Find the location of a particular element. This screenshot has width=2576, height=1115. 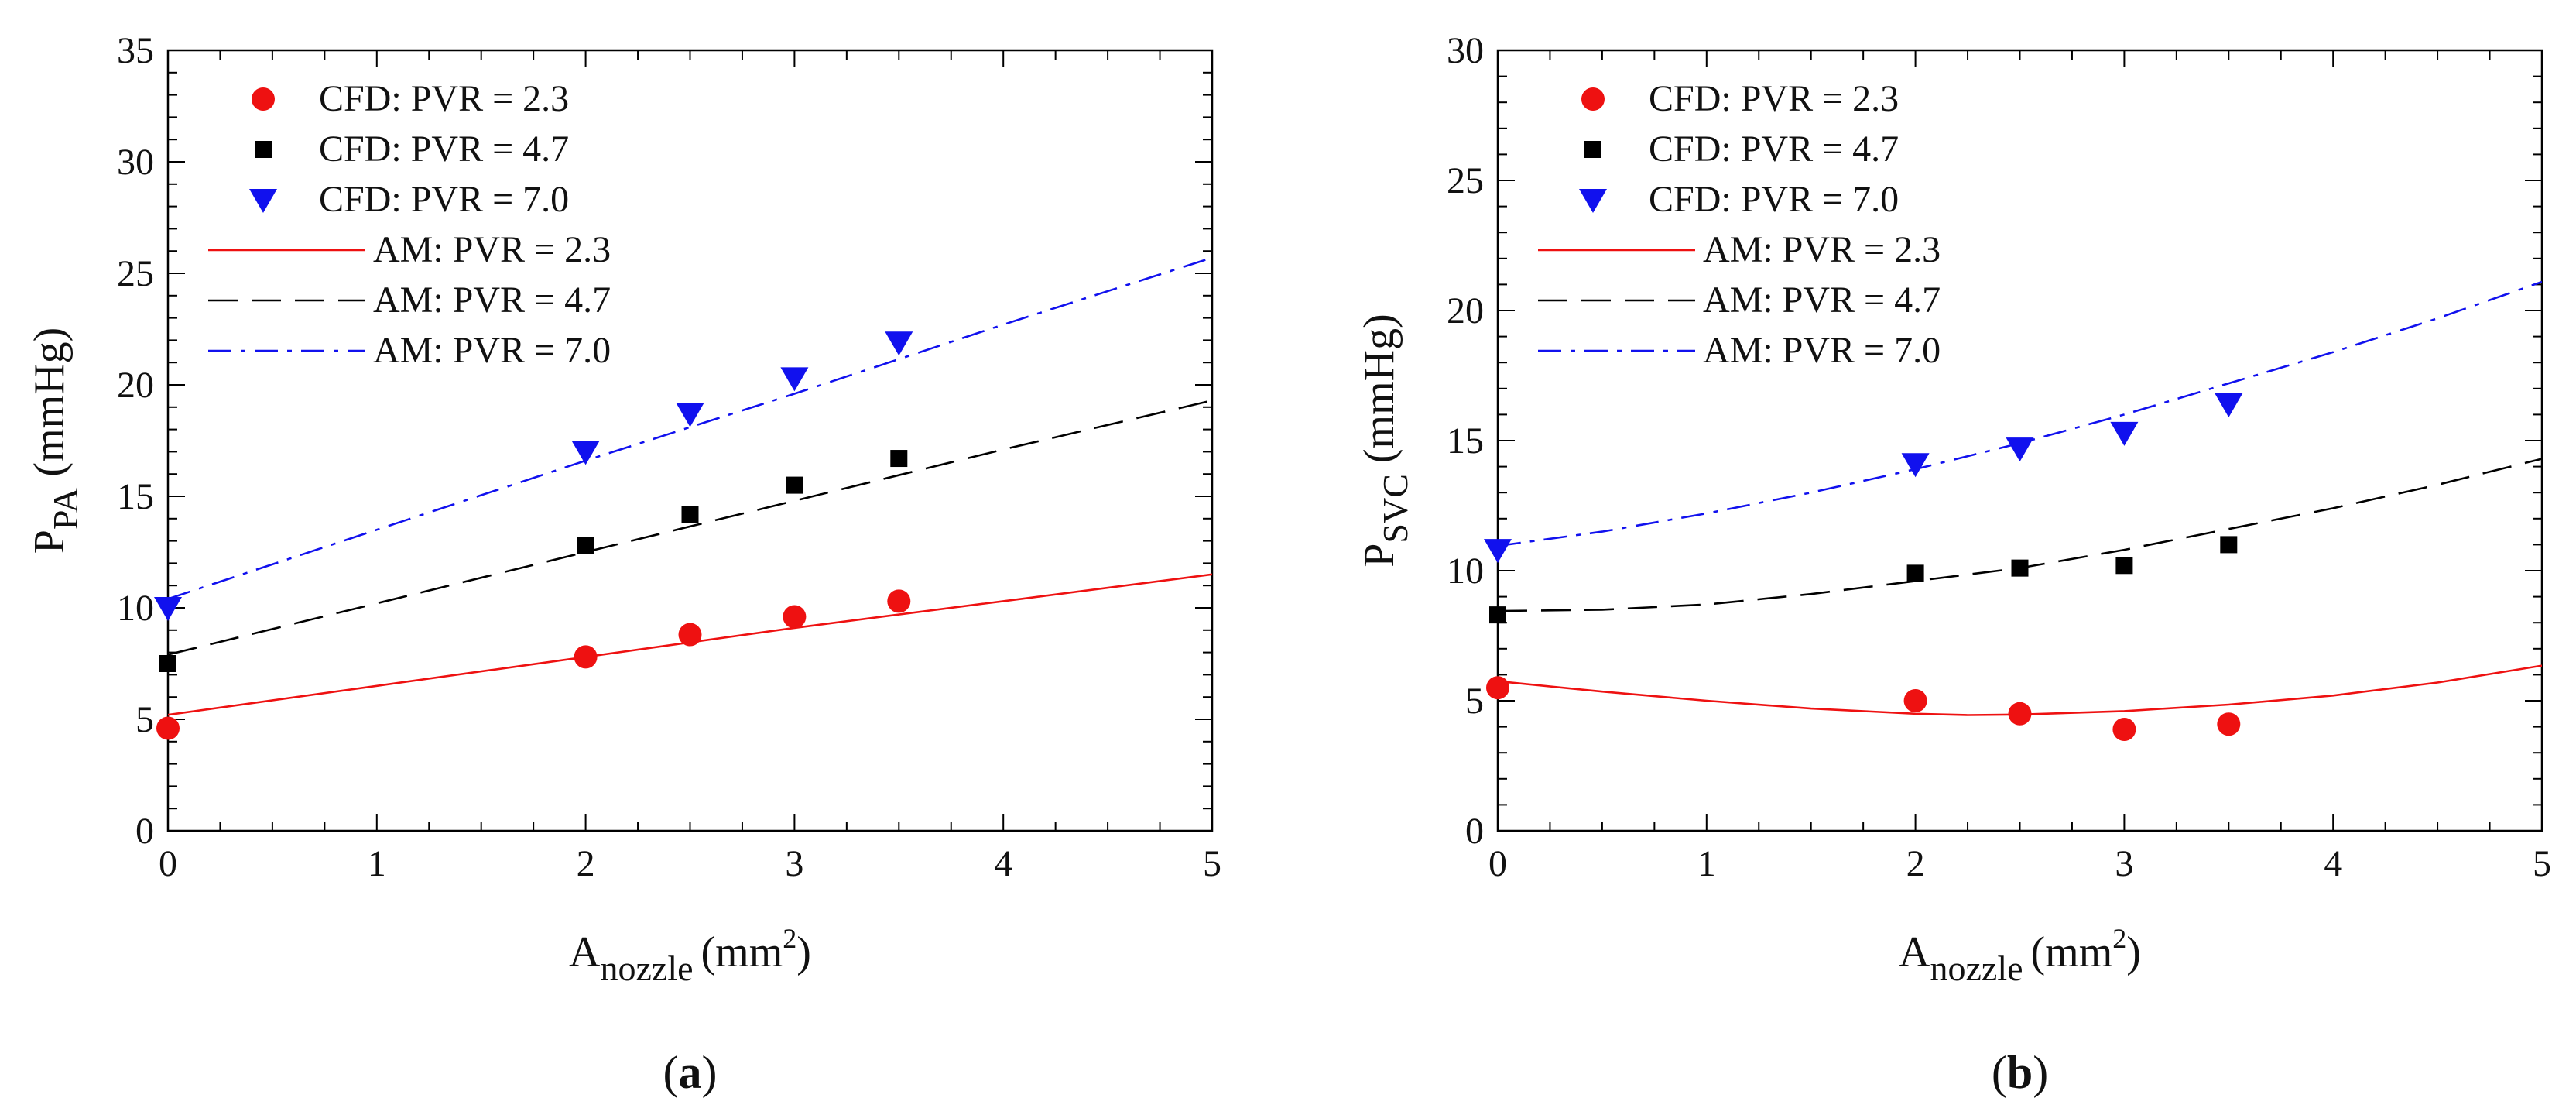

panel-label: (a) is located at coordinates (690, 1072).